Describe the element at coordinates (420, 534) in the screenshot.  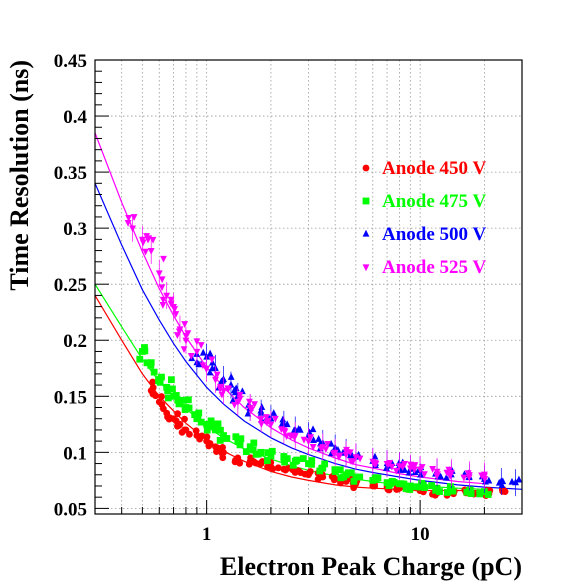
I see `x-tick-label: 10` at that location.